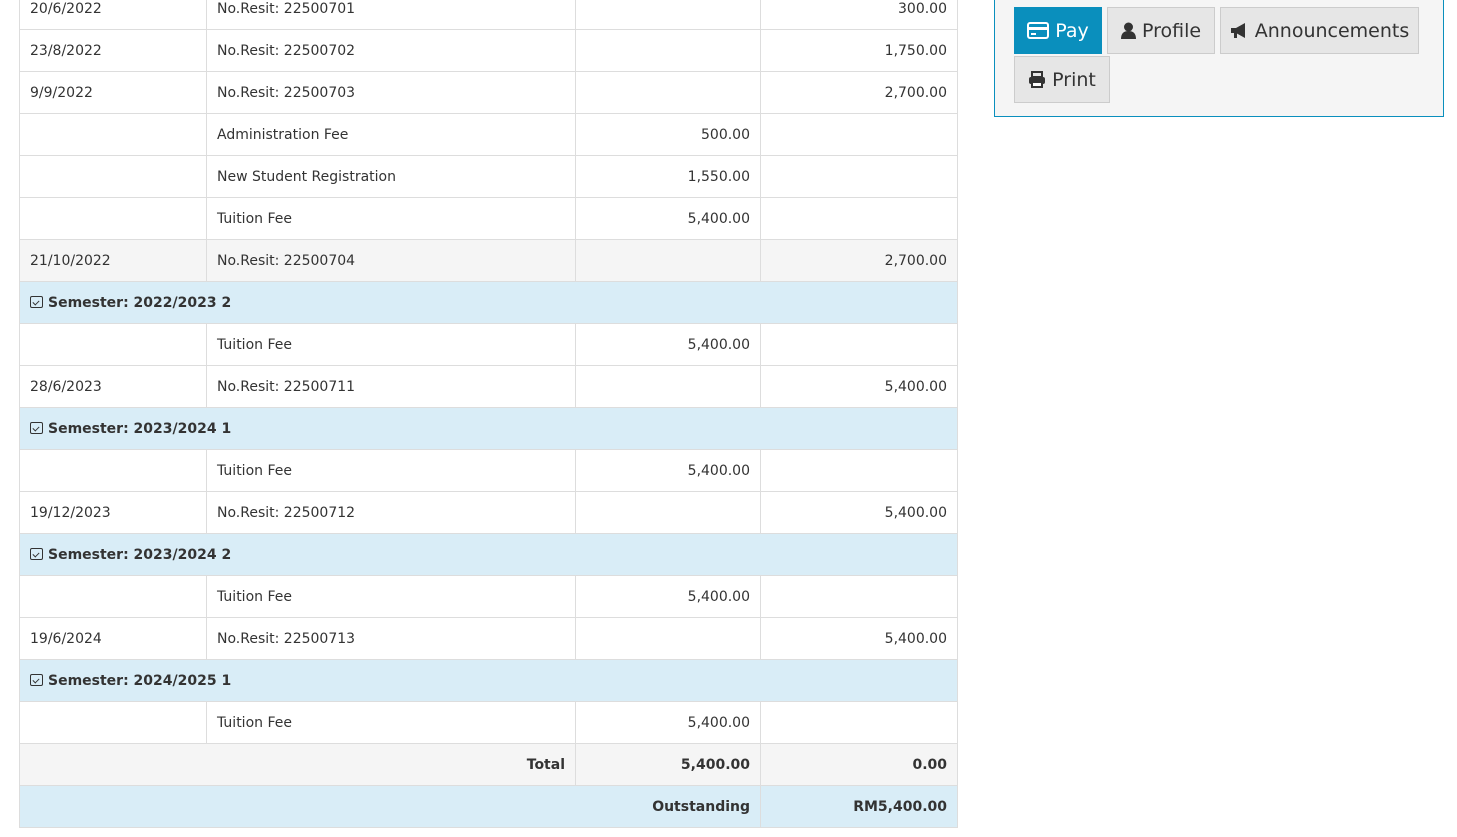 This screenshot has width=1457, height=837. I want to click on announcements-button: Announcements, so click(1319, 30).